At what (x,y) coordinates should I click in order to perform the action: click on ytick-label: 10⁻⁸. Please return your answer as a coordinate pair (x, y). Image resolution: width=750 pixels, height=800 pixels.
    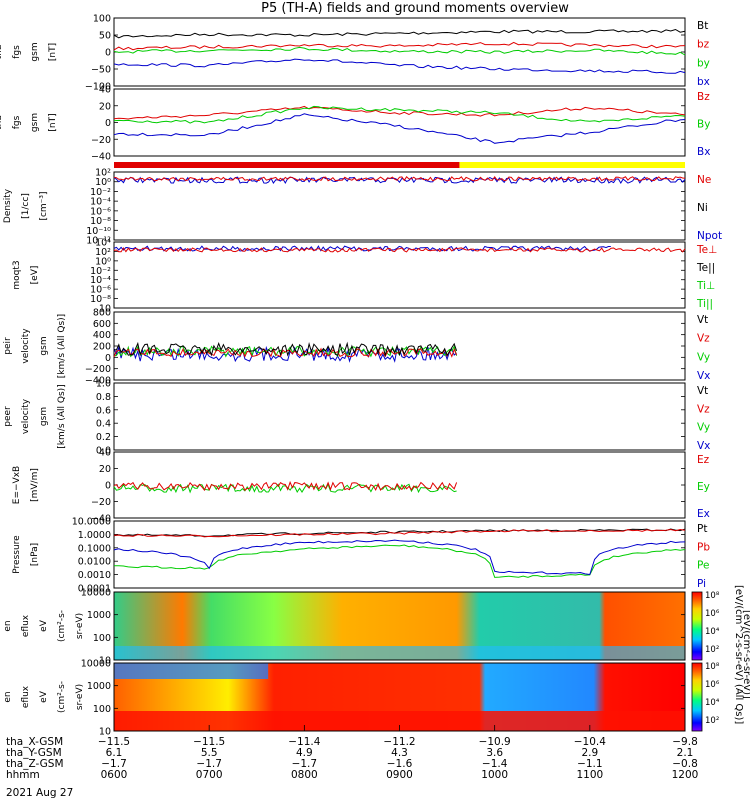
    Looking at the image, I should click on (100, 221).